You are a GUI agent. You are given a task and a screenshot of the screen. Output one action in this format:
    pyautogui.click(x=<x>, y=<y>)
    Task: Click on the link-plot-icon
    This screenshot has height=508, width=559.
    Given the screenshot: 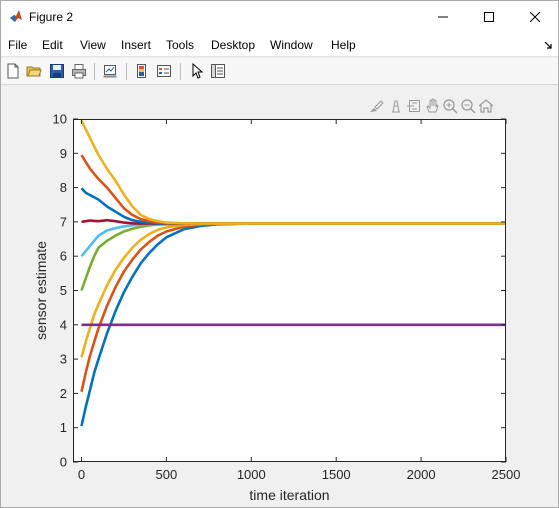 What is the action you would take?
    pyautogui.click(x=110, y=71)
    